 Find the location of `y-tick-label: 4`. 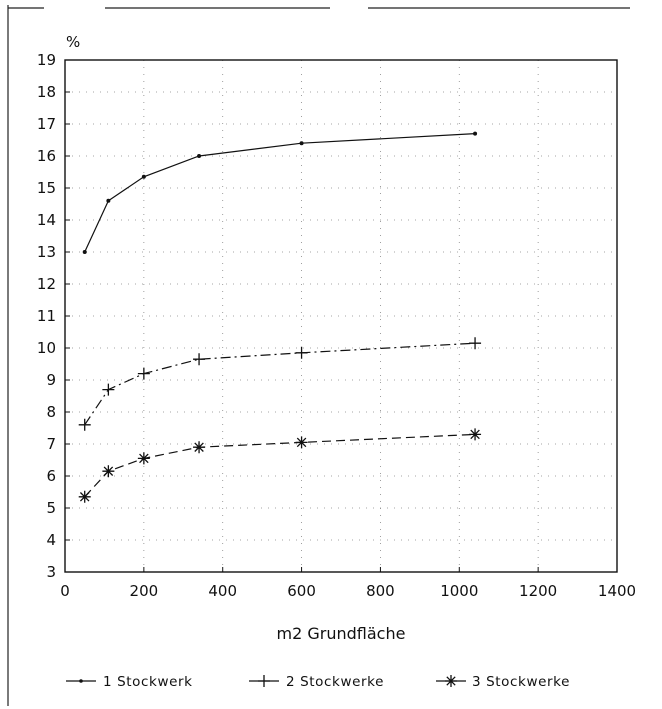

y-tick-label: 4 is located at coordinates (51, 540).